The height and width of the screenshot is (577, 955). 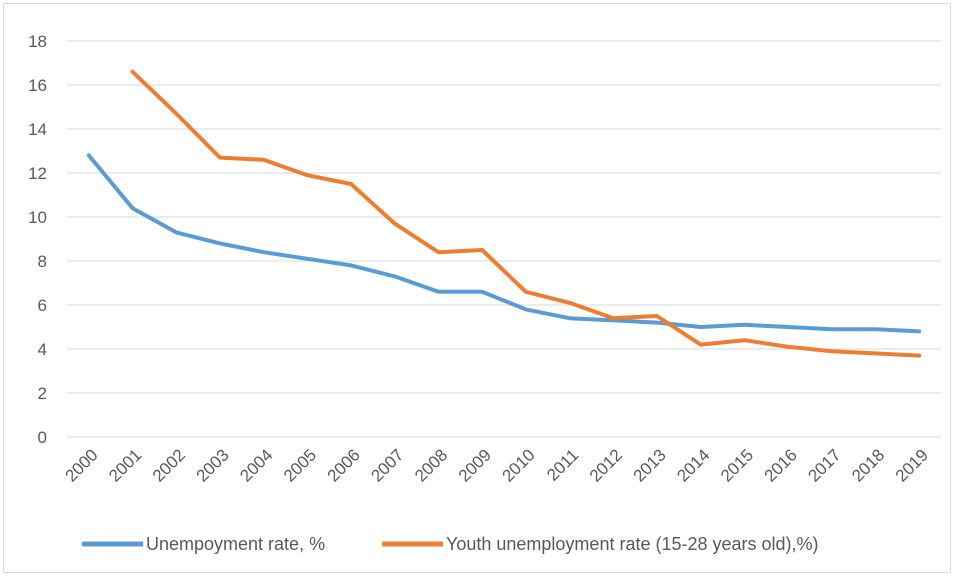 I want to click on x-tick-label: 2014, so click(x=693, y=465).